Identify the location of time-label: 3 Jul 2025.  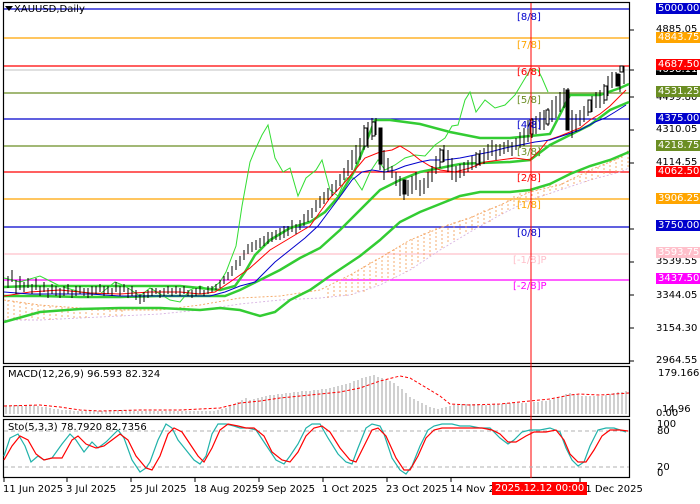
(91, 489).